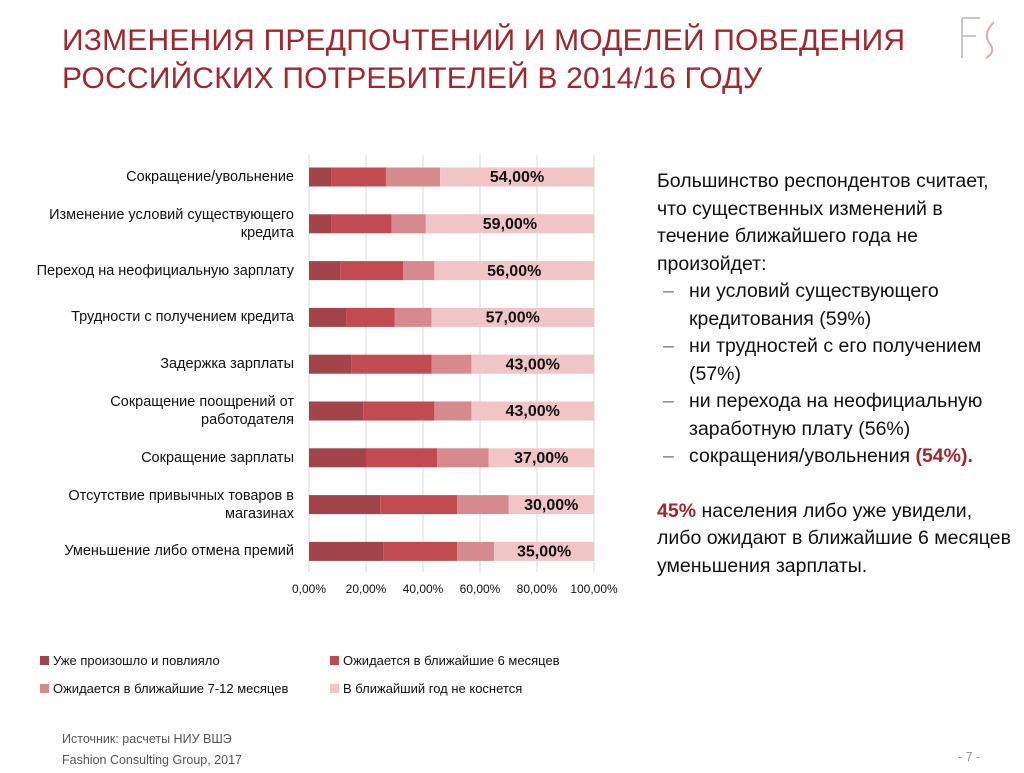 Image resolution: width=1024 pixels, height=773 pixels. I want to click on x-tick-label: 80,00%, so click(537, 589).